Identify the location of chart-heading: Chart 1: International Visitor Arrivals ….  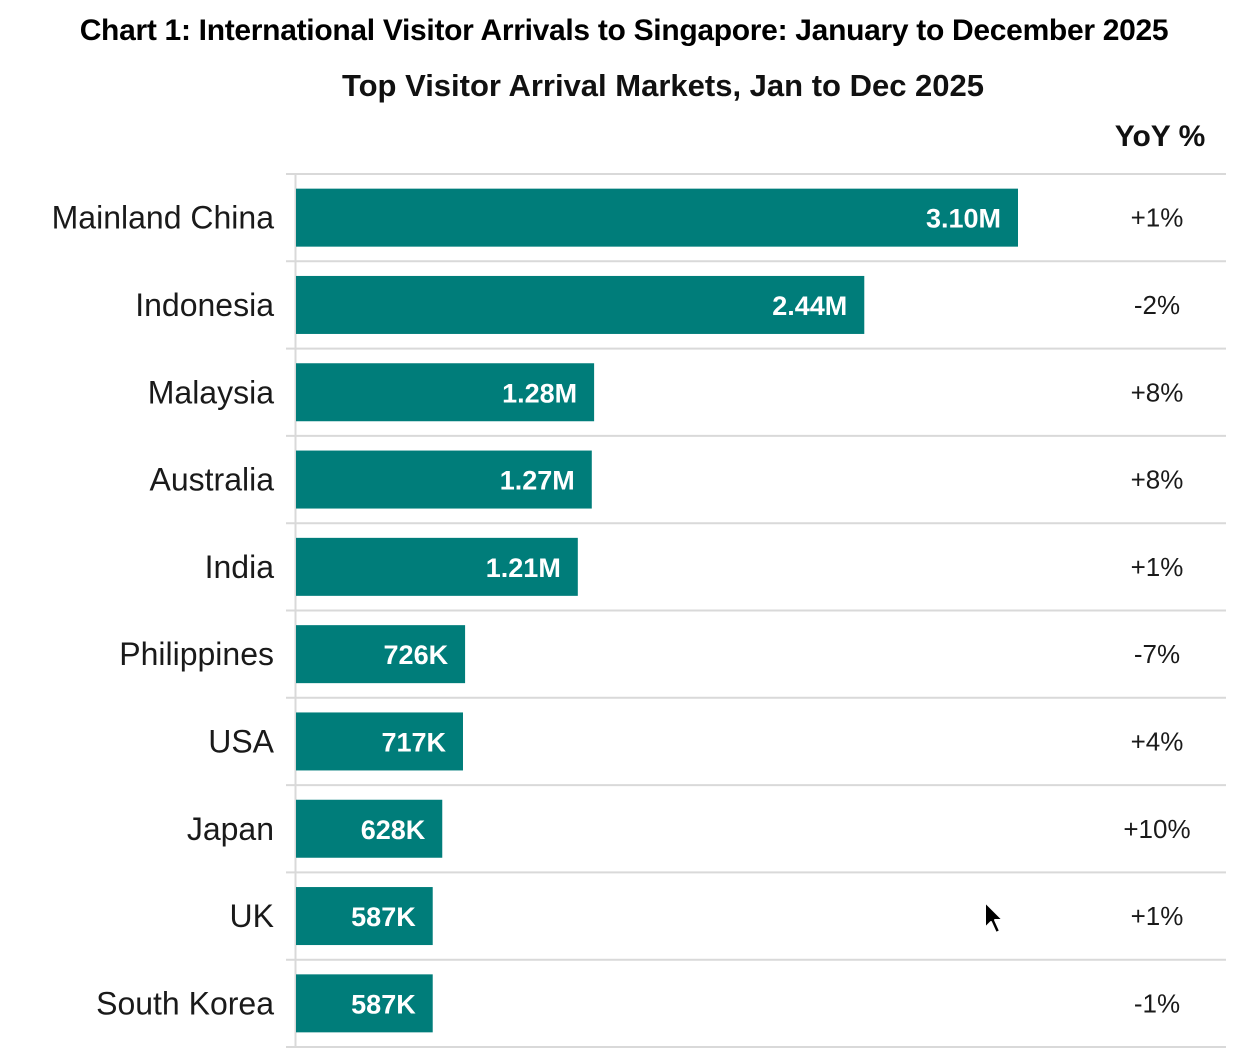
(624, 30).